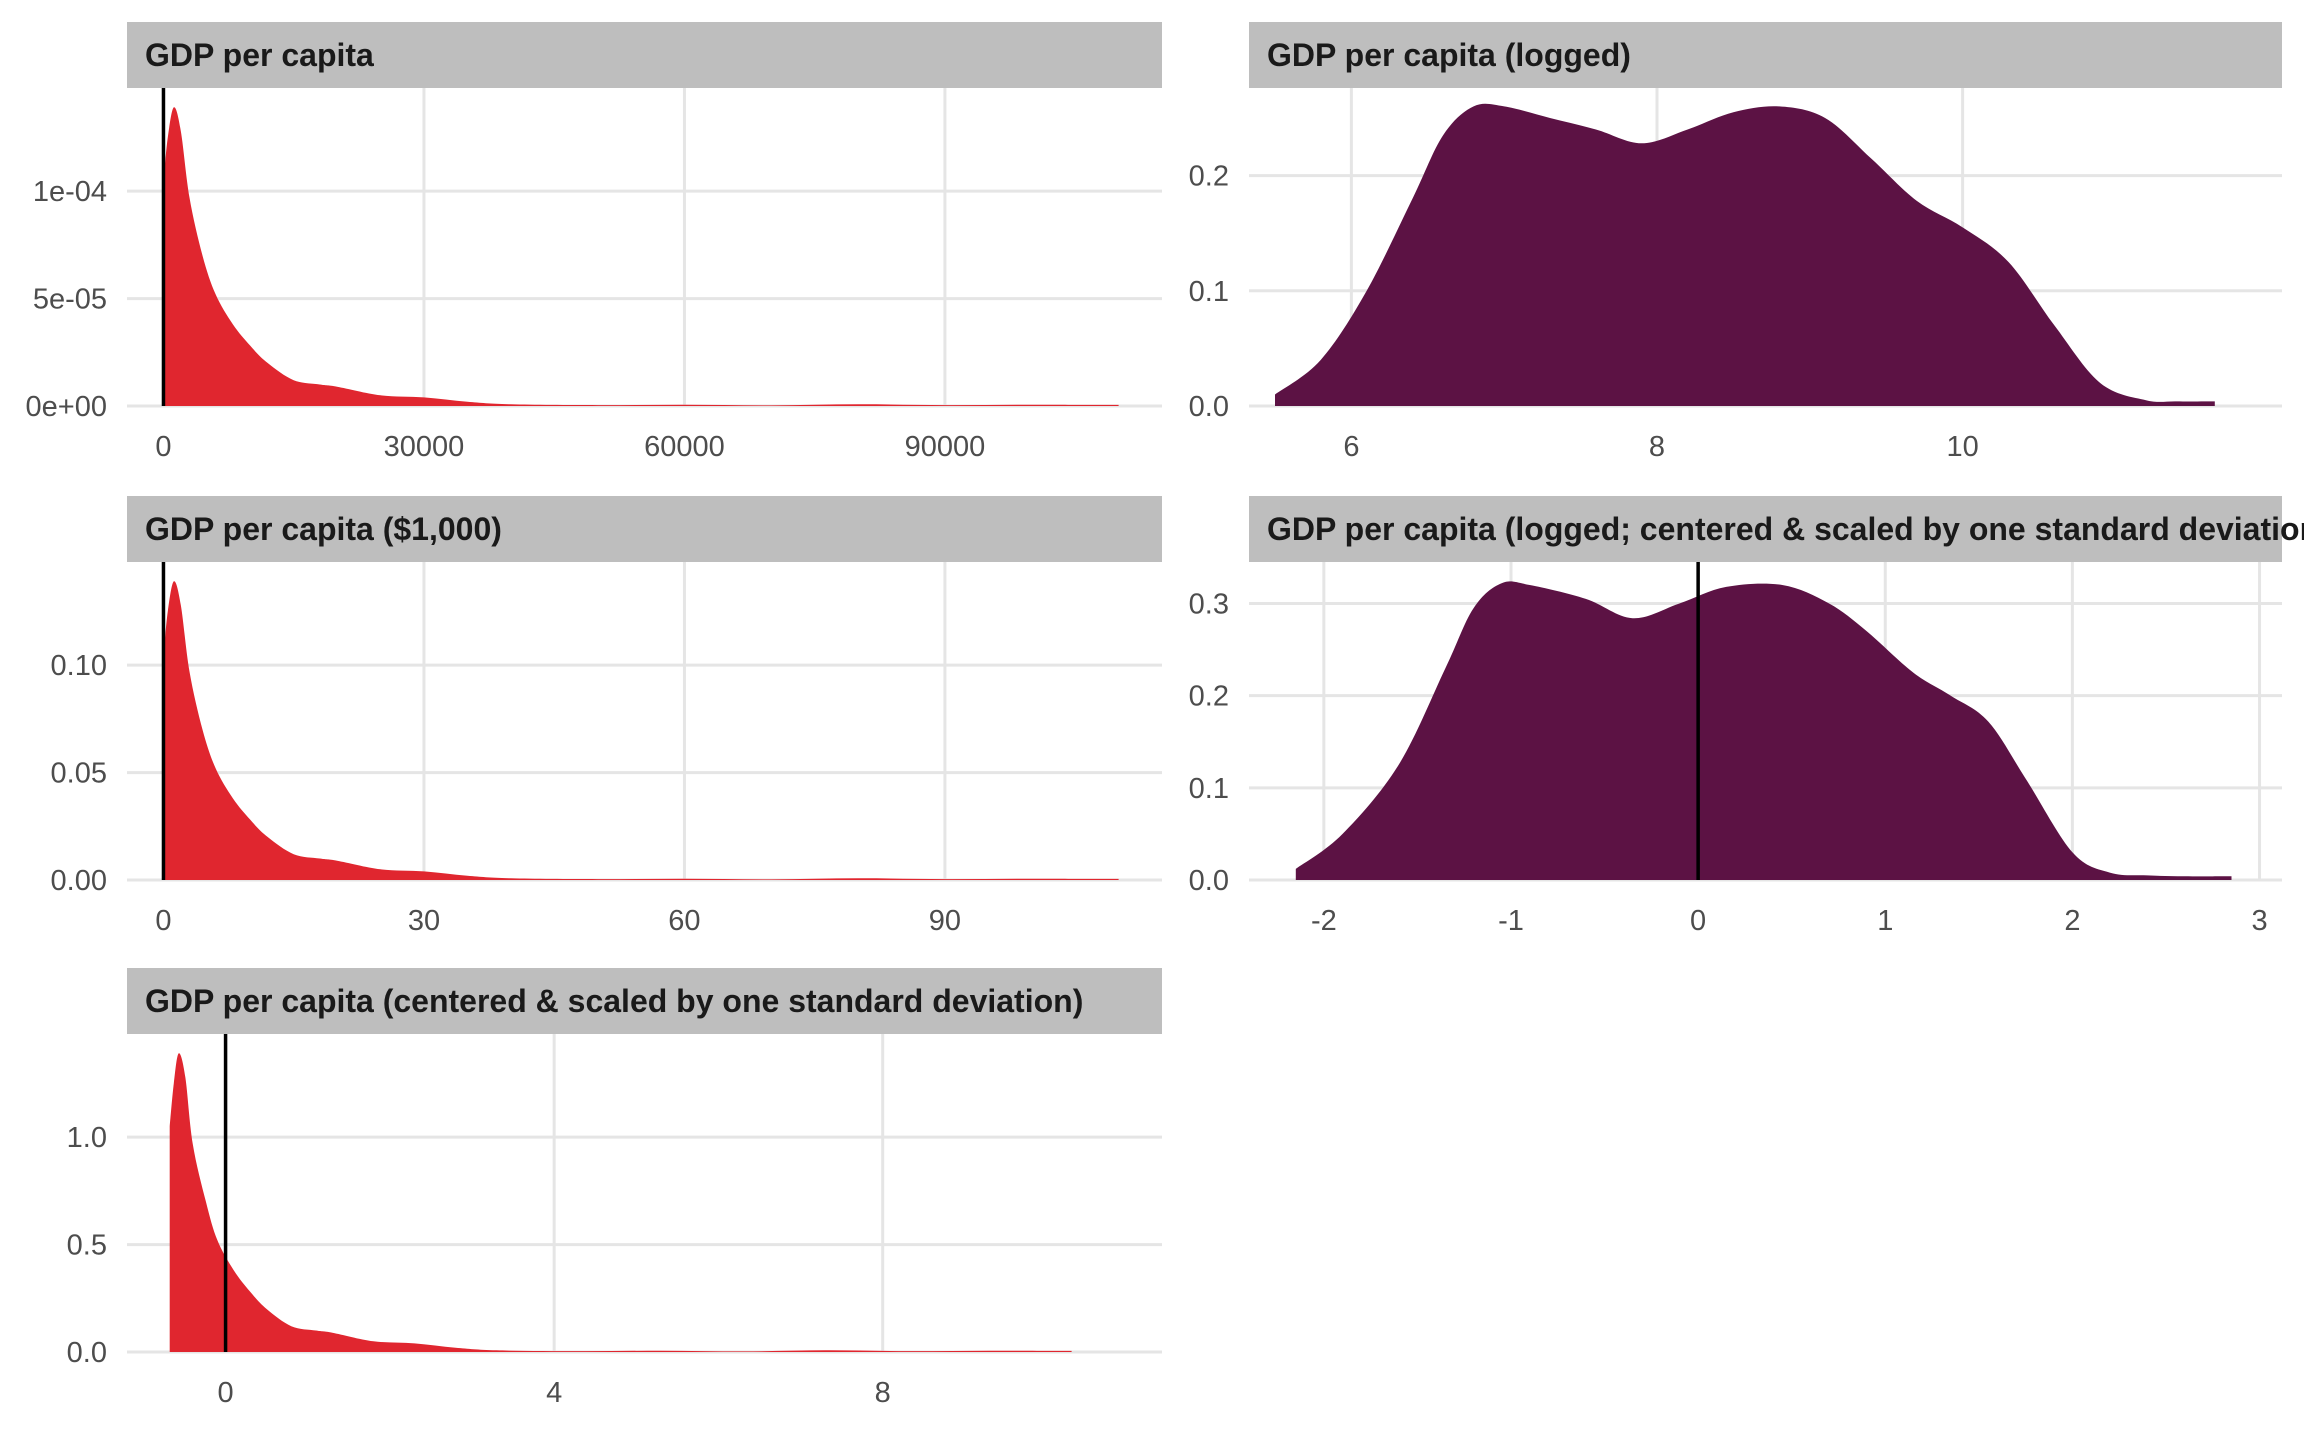 This screenshot has height=1440, width=2304. Describe the element at coordinates (259, 55) in the screenshot. I see `facet-title: GDP per capita` at that location.